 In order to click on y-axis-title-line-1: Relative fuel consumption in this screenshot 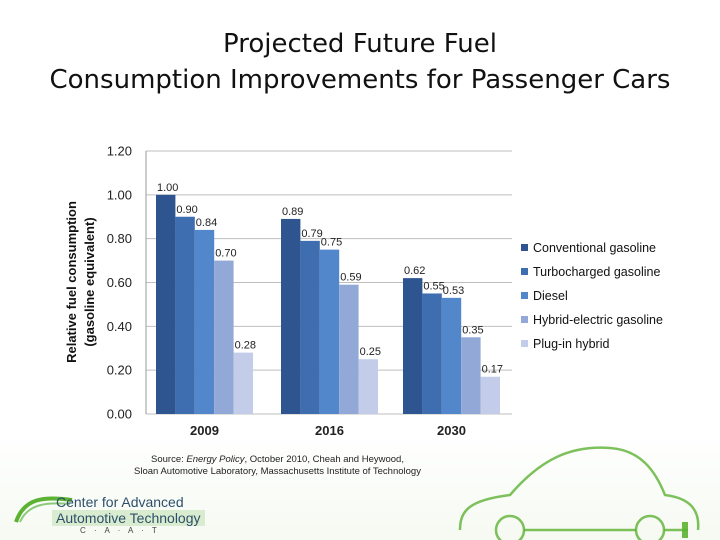, I will do `click(71, 282)`.